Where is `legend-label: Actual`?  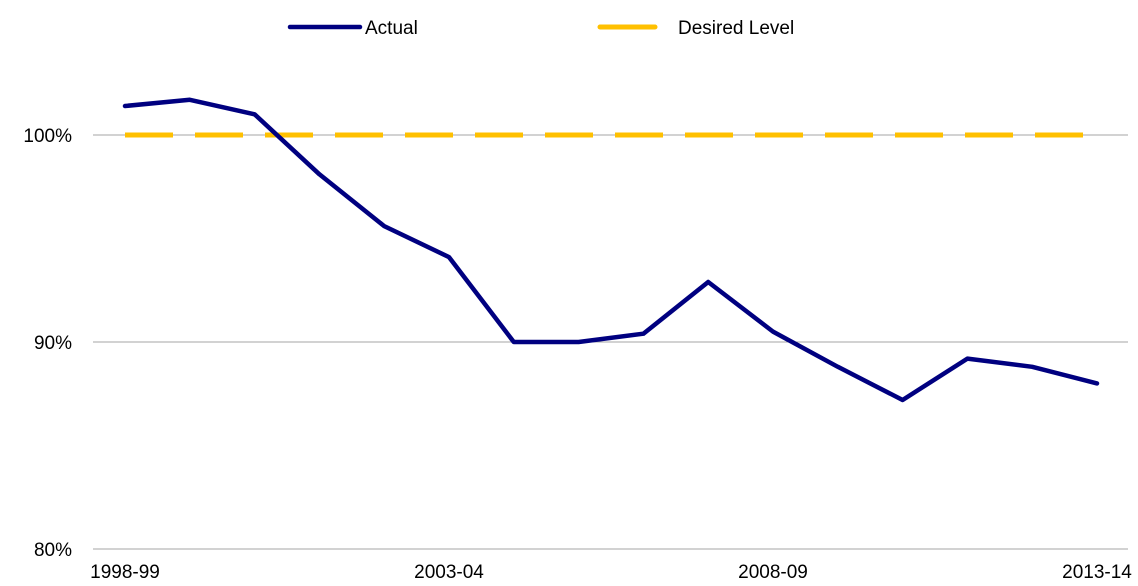 legend-label: Actual is located at coordinates (391, 28).